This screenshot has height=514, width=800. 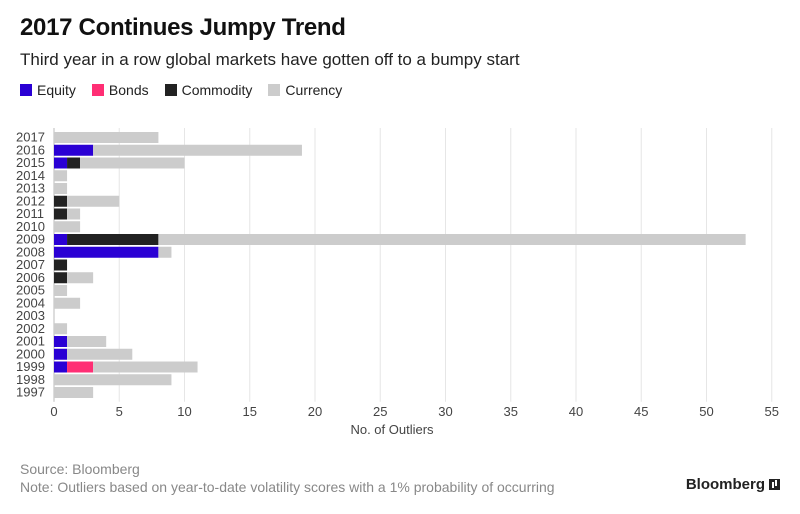 I want to click on y-tick-label: 2001, so click(x=30, y=341).